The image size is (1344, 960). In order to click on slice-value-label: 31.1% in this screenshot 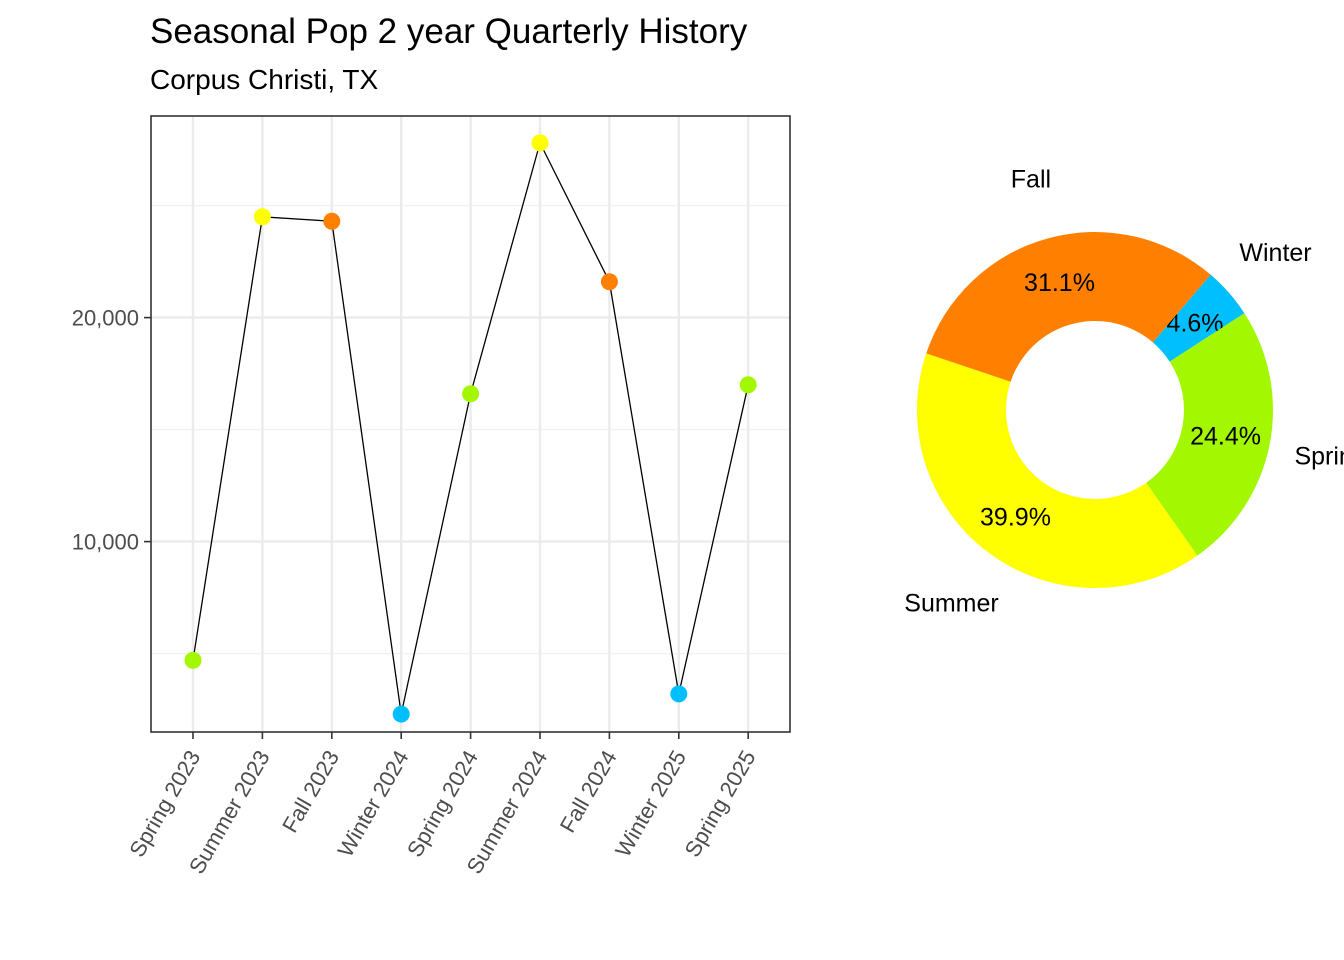, I will do `click(1059, 283)`.